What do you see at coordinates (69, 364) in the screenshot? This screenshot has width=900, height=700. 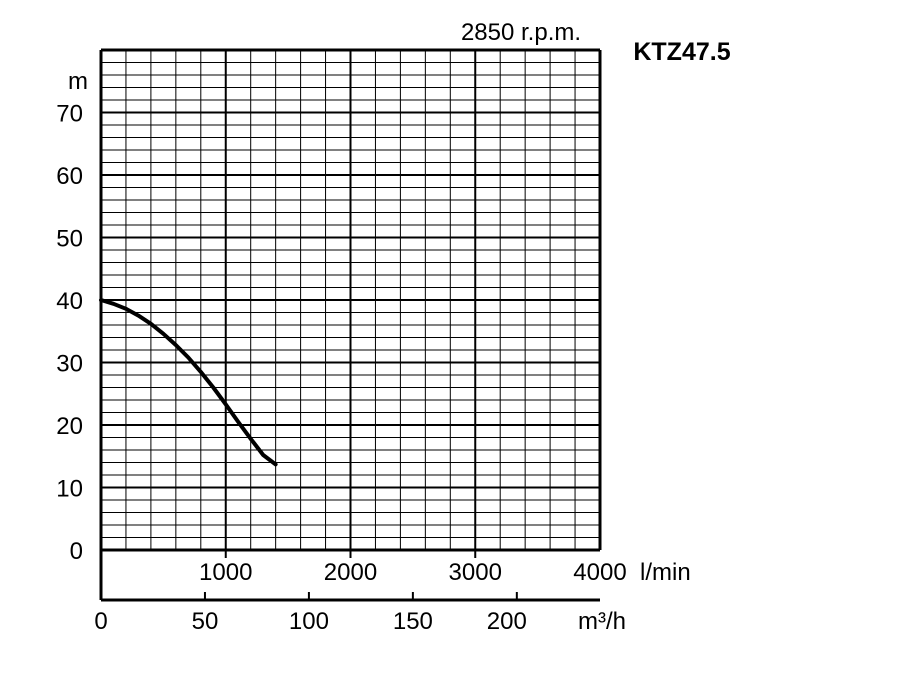 I see `y-axis-tick-label: 30` at bounding box center [69, 364].